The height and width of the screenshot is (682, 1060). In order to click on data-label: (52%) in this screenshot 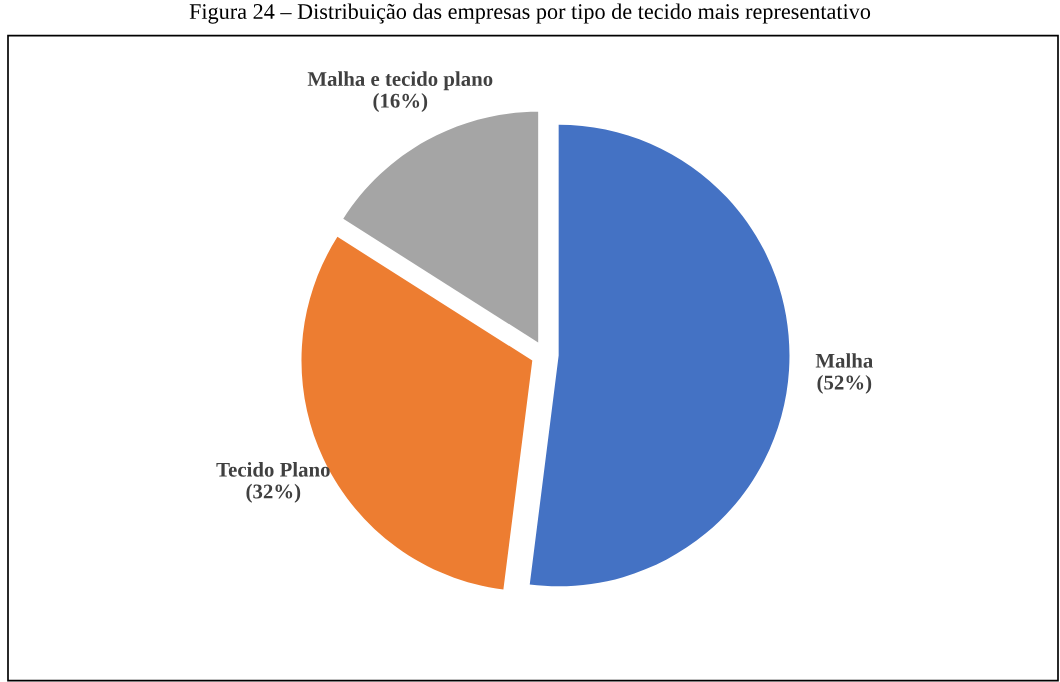, I will do `click(844, 384)`.